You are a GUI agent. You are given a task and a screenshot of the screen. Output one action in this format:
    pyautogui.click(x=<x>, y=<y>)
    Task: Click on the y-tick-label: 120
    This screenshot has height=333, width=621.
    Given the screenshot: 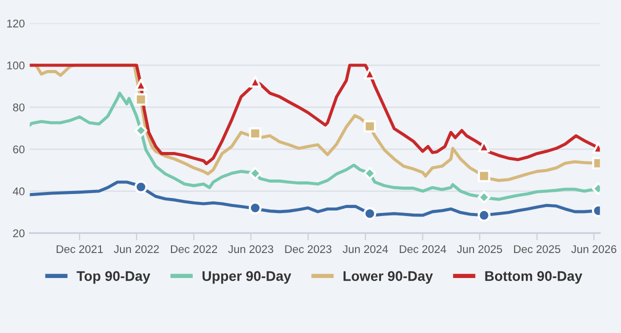 What is the action you would take?
    pyautogui.click(x=16, y=24)
    